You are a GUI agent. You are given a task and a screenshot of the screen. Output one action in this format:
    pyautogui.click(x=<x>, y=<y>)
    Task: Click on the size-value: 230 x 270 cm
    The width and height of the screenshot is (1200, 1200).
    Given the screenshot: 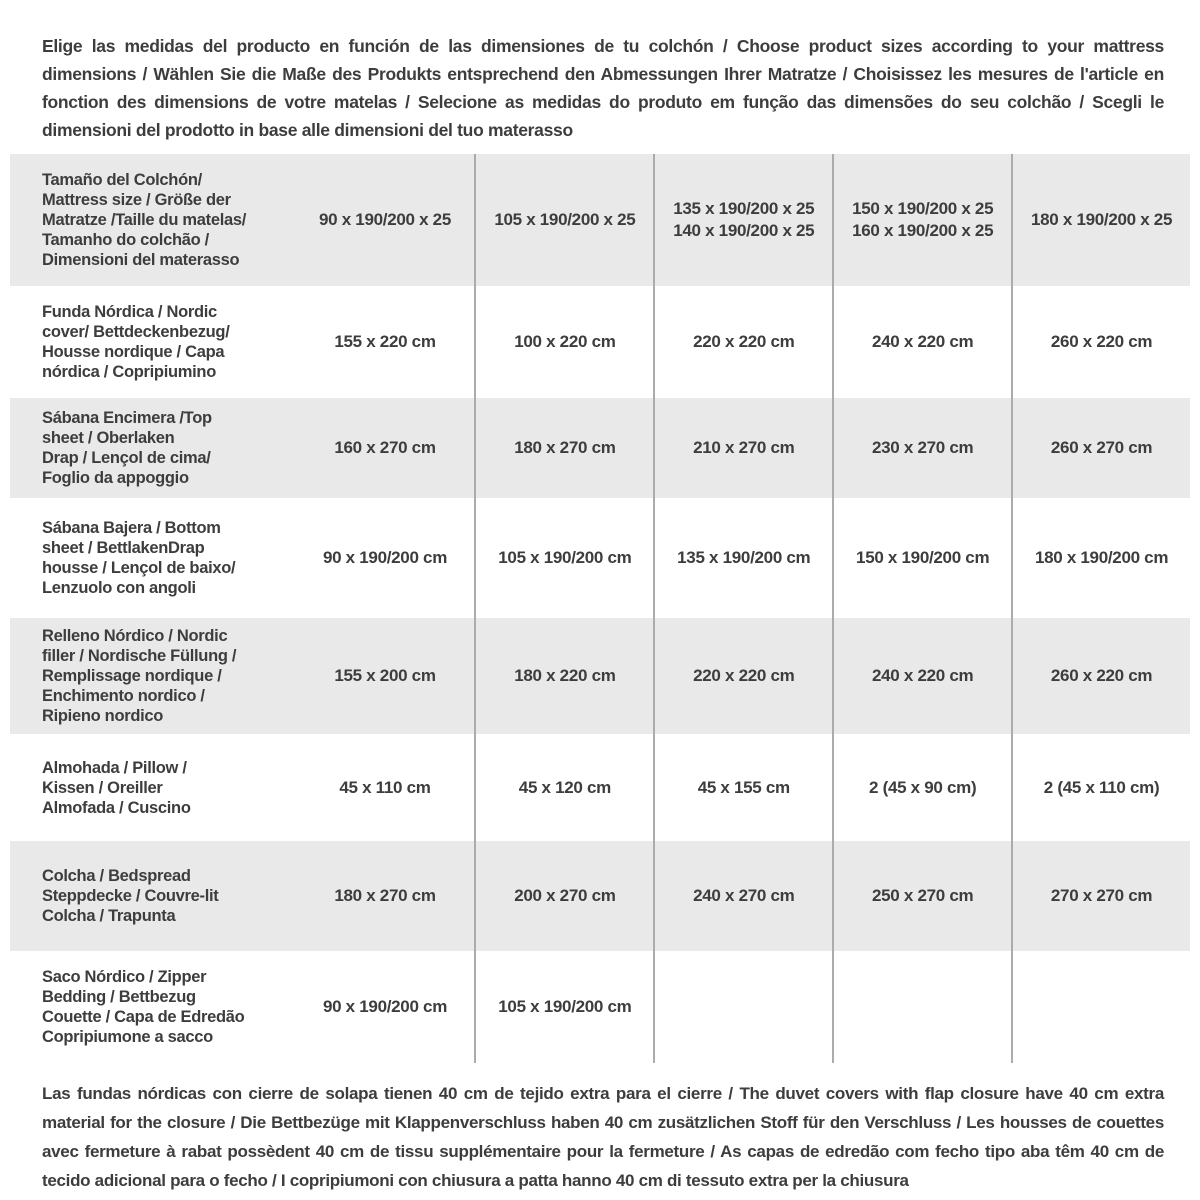 What is the action you would take?
    pyautogui.click(x=921, y=448)
    